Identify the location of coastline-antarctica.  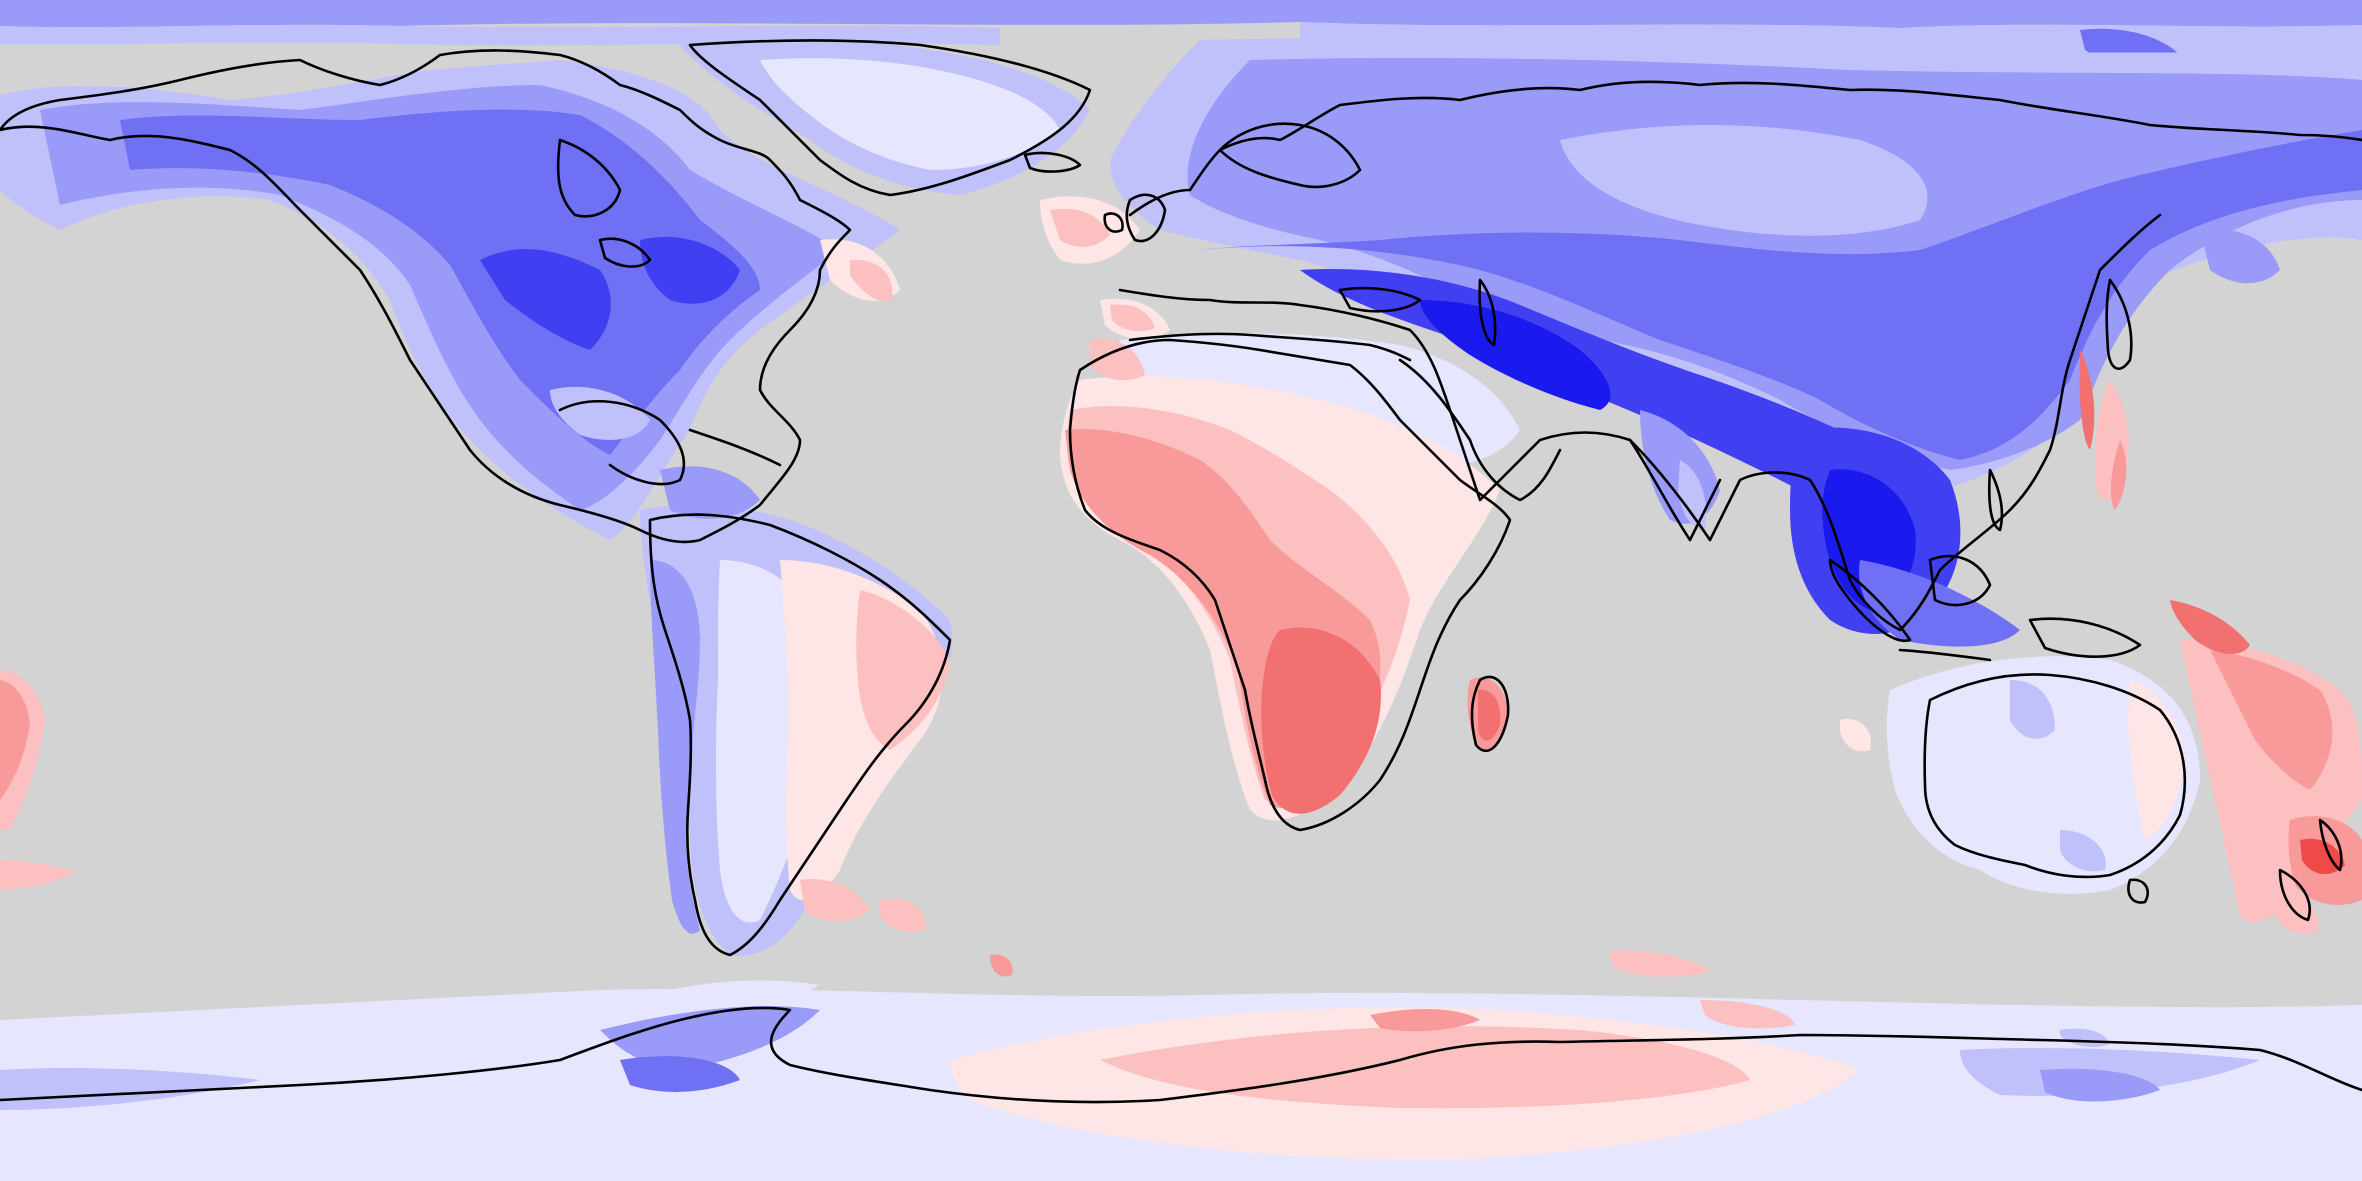
(1181, 1055).